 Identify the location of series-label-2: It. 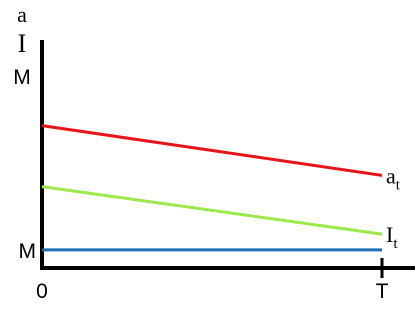
(392, 237).